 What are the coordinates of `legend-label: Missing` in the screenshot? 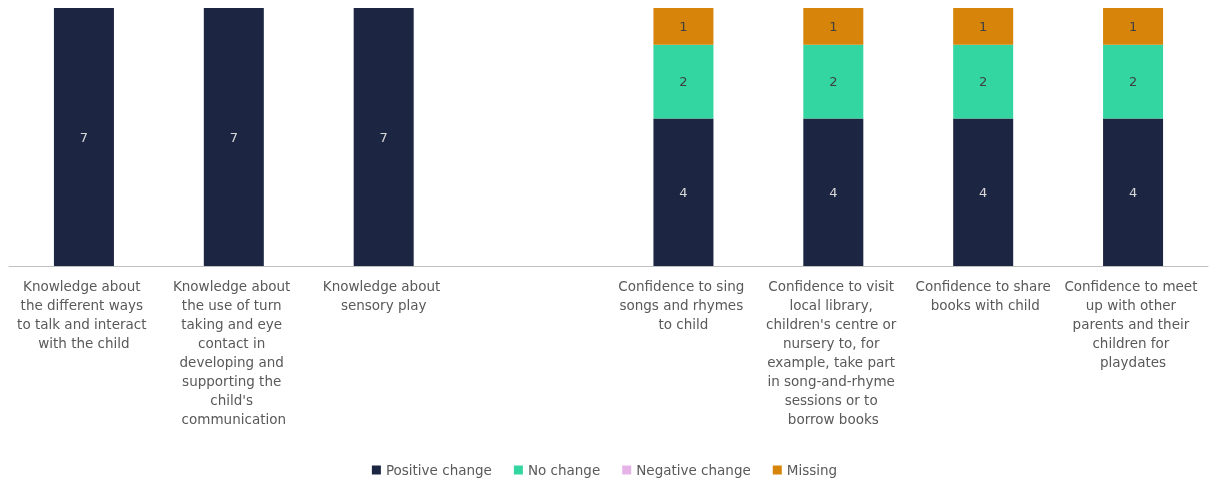 It's located at (812, 470).